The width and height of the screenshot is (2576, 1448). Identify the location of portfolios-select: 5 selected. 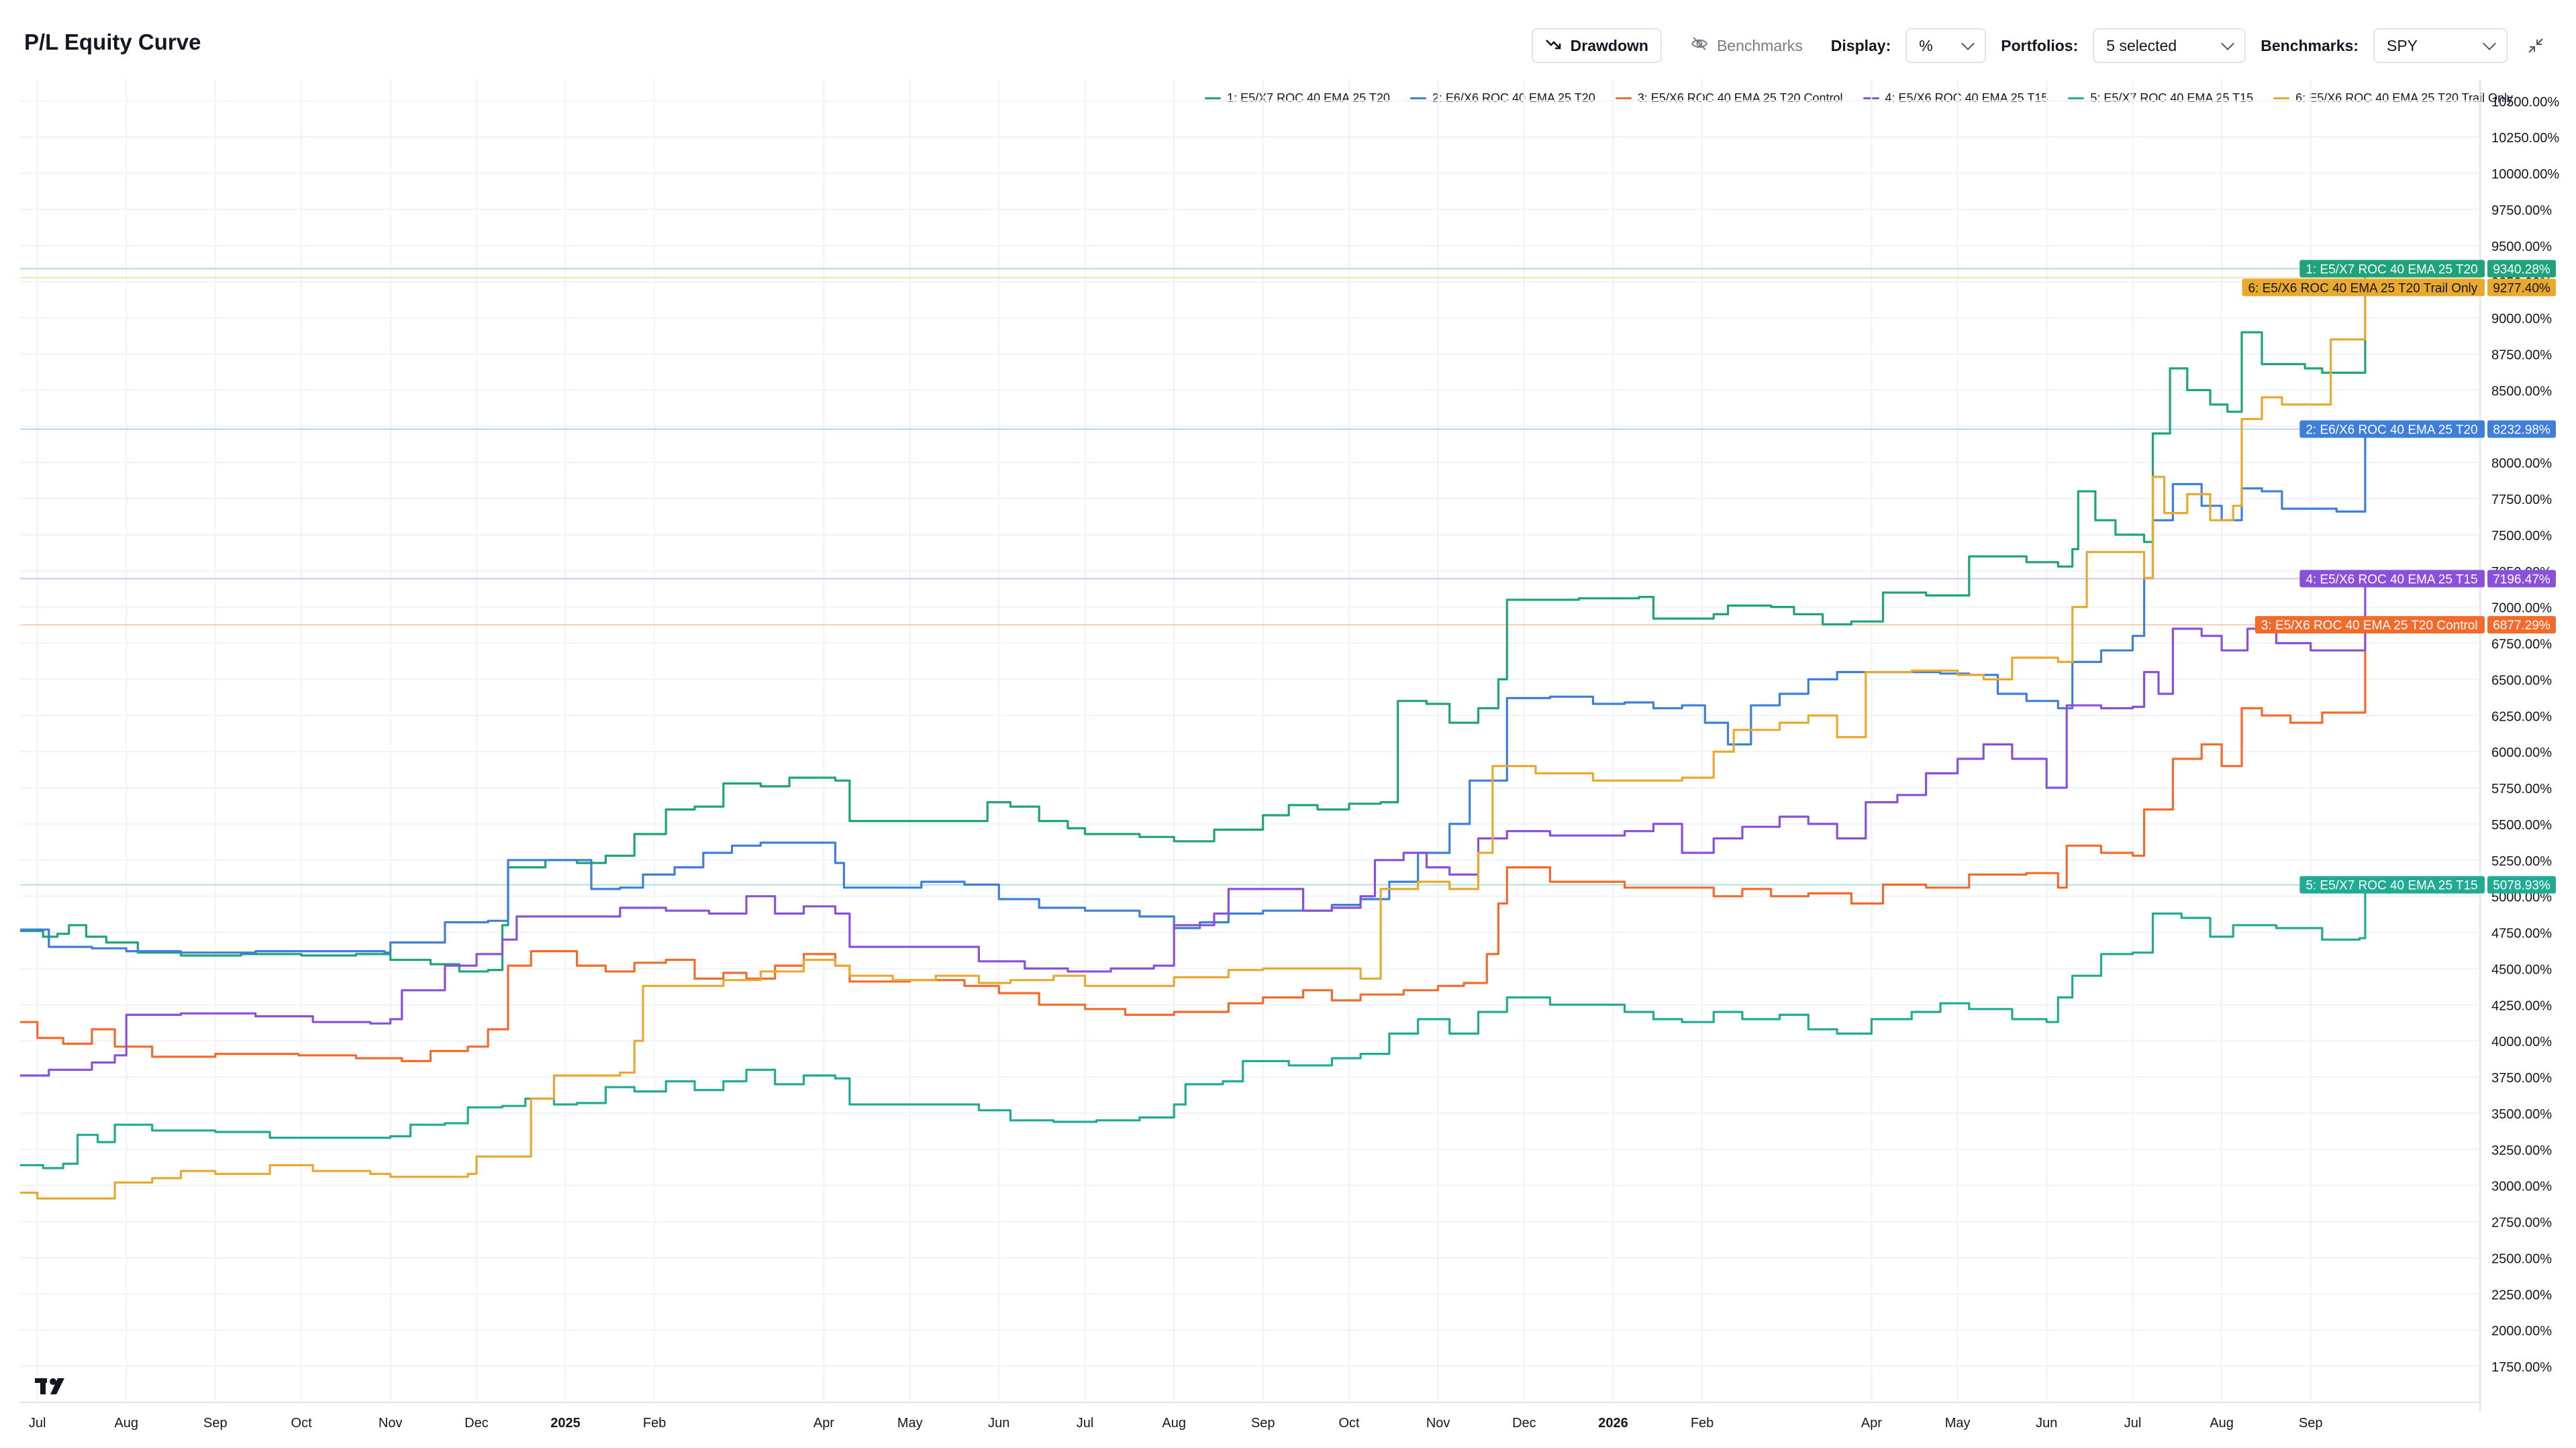
(2169, 45).